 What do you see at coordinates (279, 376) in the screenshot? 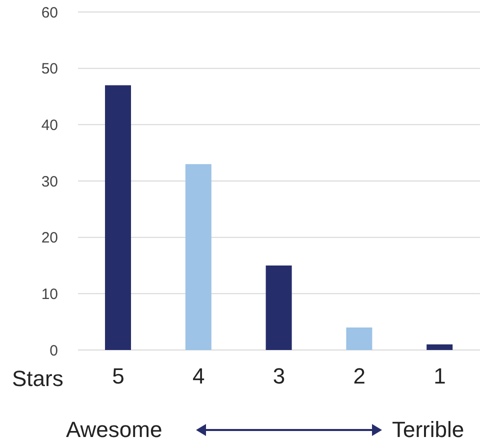
I see `x-tick-label: 3` at bounding box center [279, 376].